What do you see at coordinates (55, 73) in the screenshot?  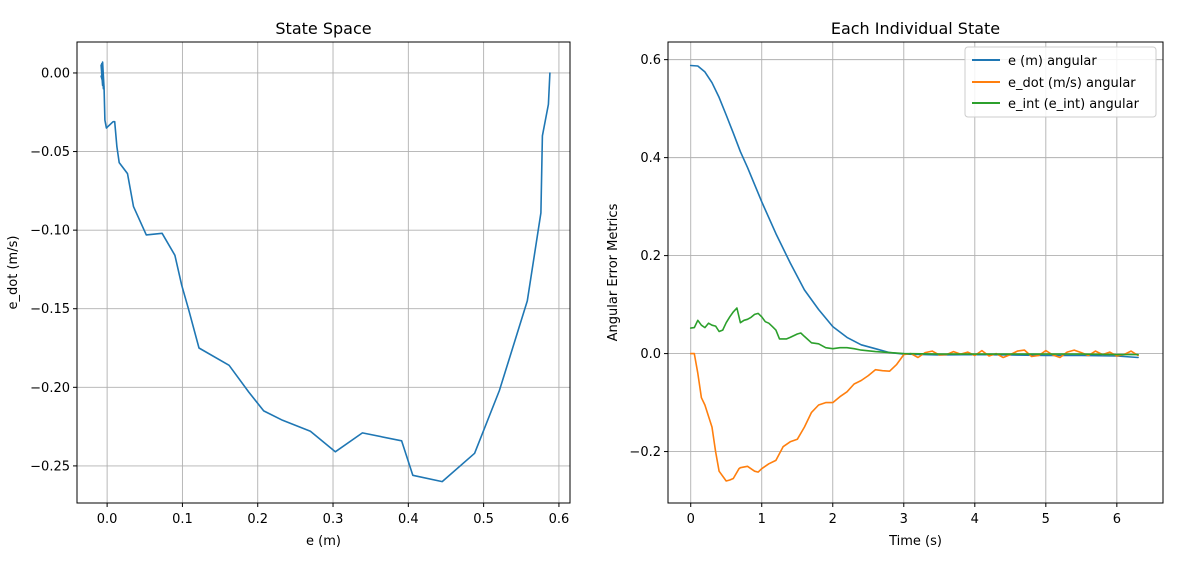 I see `y-tick-label: 0.00` at bounding box center [55, 73].